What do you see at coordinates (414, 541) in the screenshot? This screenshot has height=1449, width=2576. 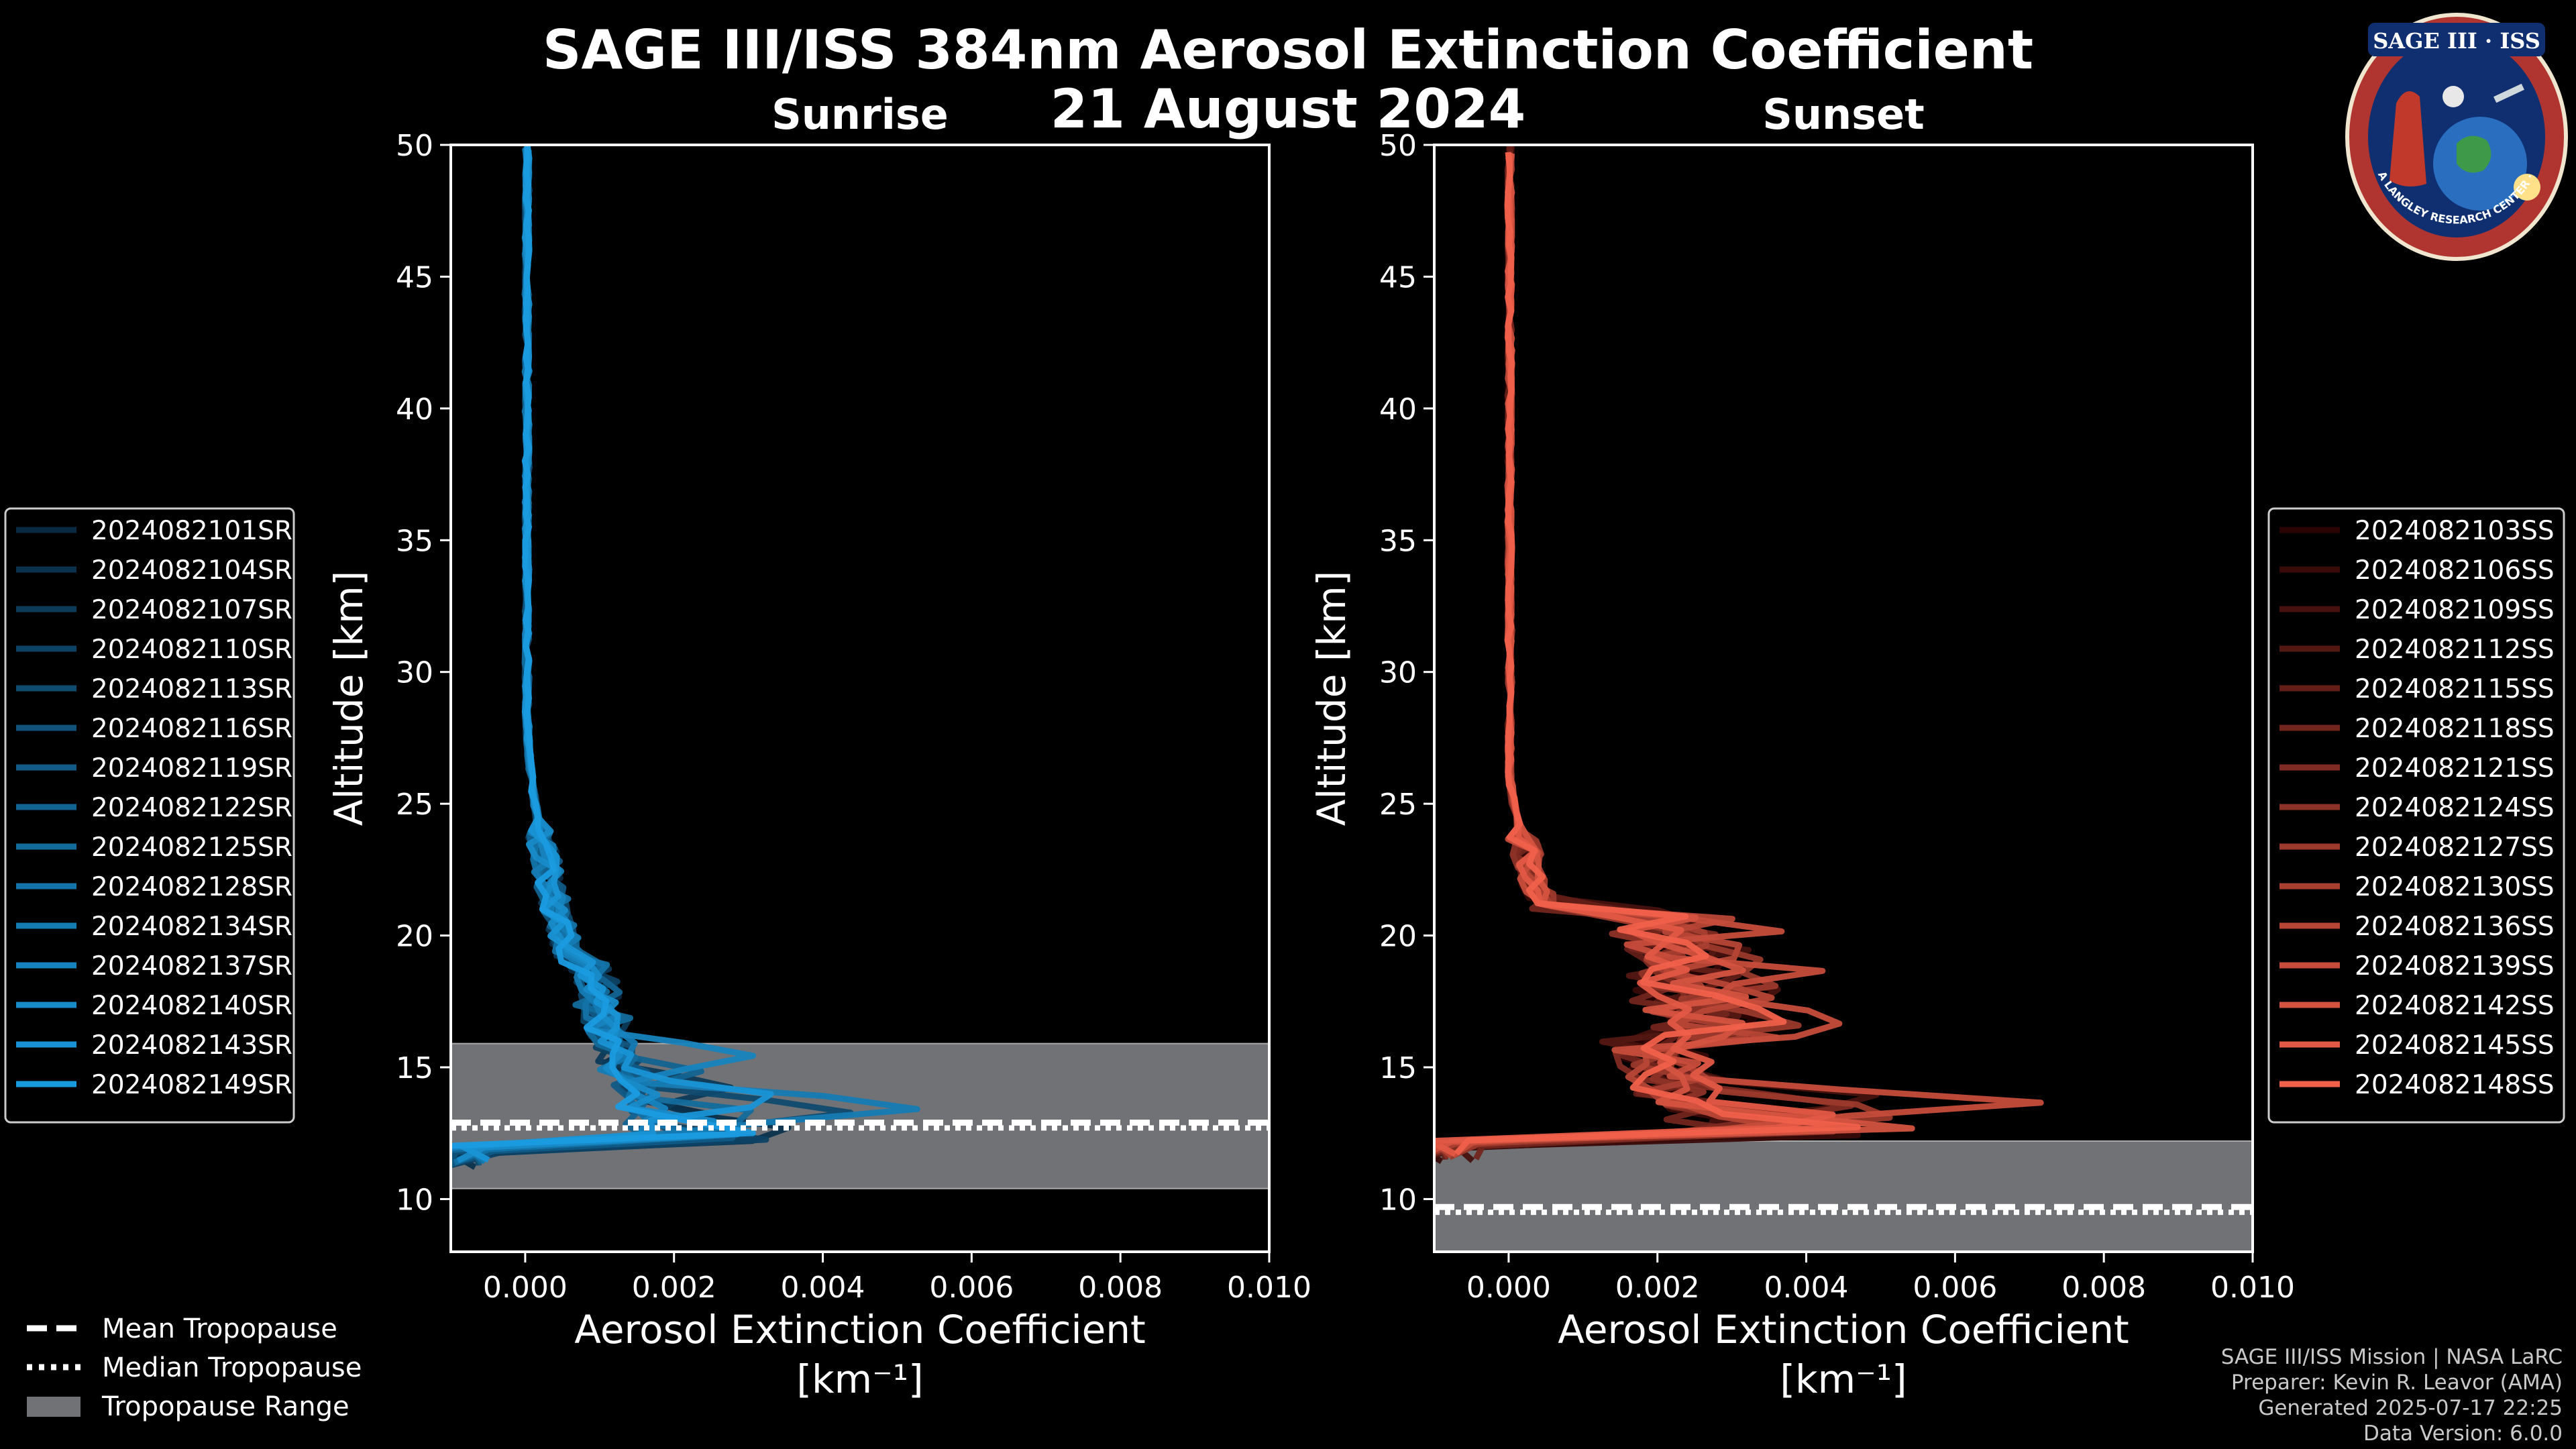 I see `y-tick-label: 35` at bounding box center [414, 541].